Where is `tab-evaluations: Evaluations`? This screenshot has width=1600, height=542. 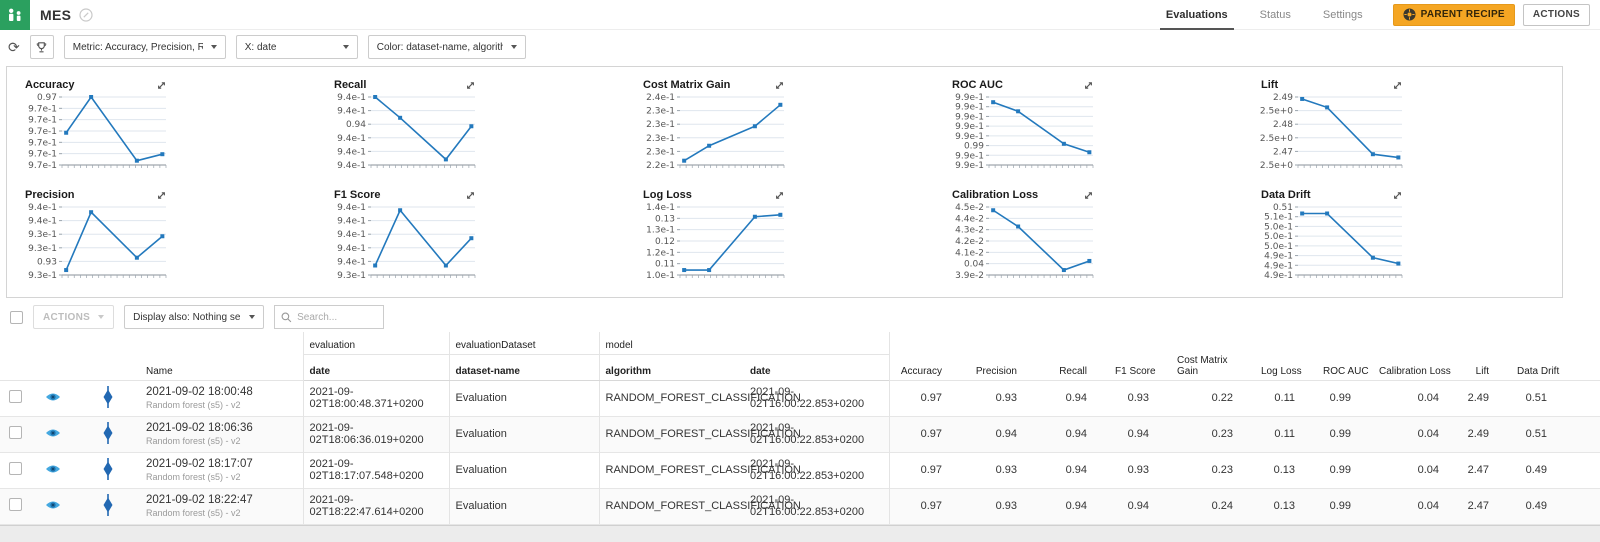 tab-evaluations: Evaluations is located at coordinates (1197, 15).